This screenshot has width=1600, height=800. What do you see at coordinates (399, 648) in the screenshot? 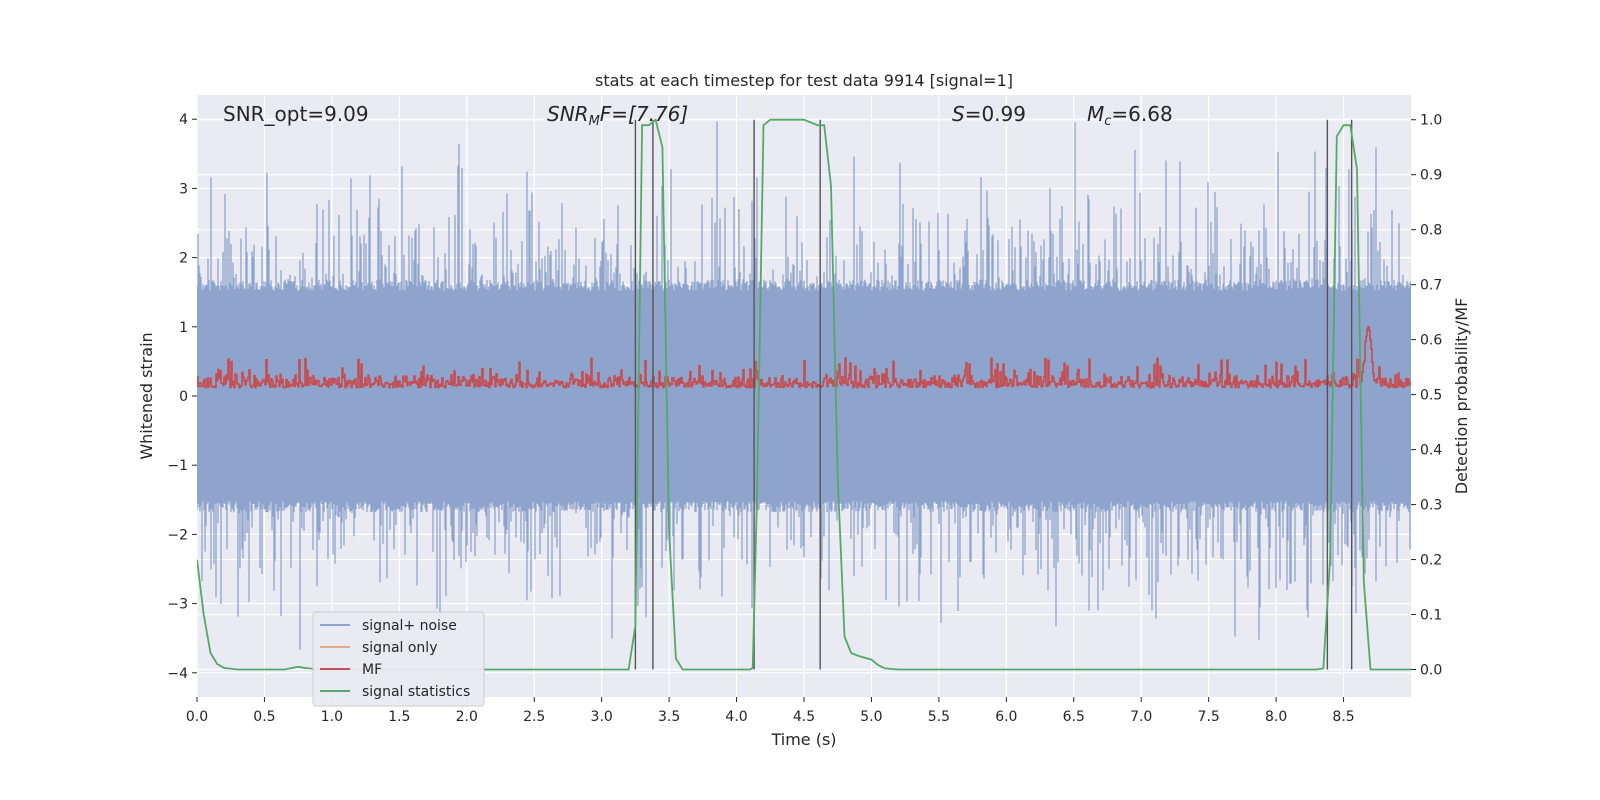
I see `legend-label: signal only` at bounding box center [399, 648].